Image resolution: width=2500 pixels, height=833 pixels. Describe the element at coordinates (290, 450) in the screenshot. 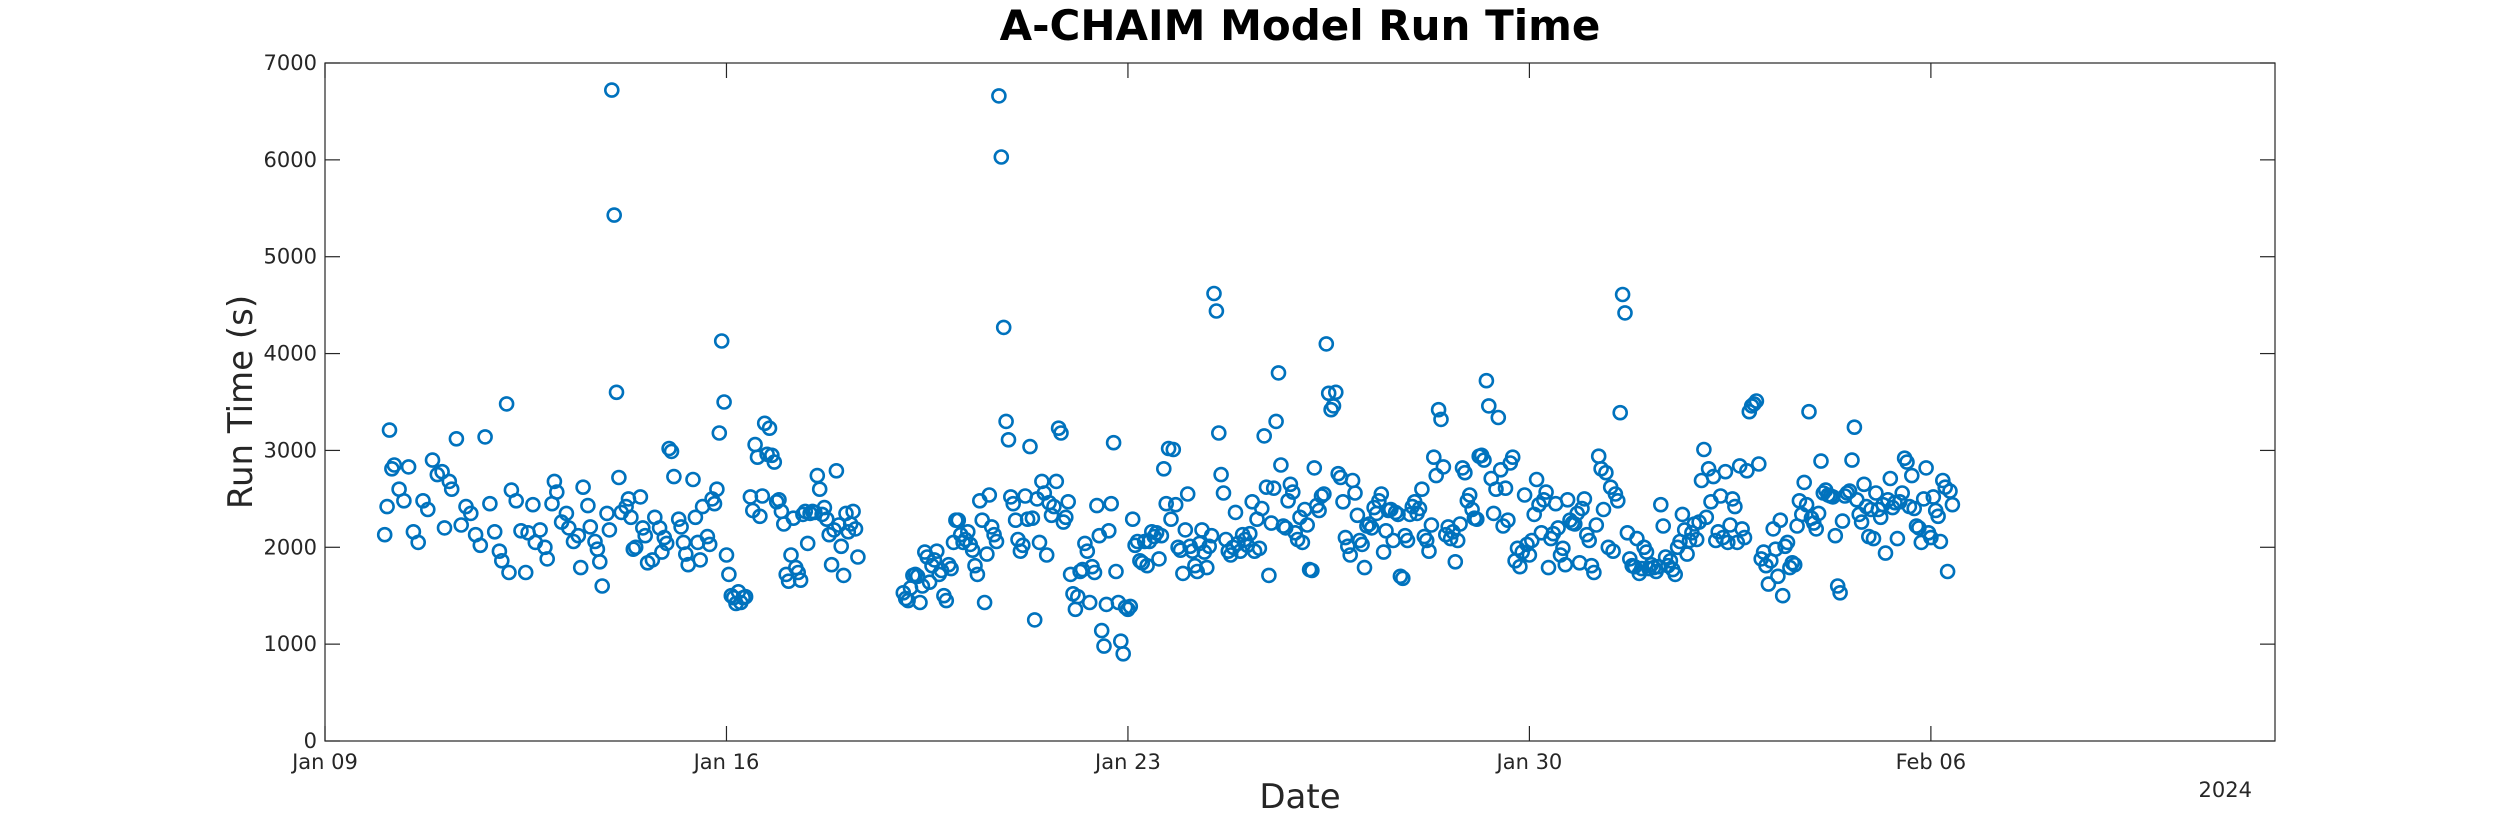

I see `y-tick-label: 3000` at that location.